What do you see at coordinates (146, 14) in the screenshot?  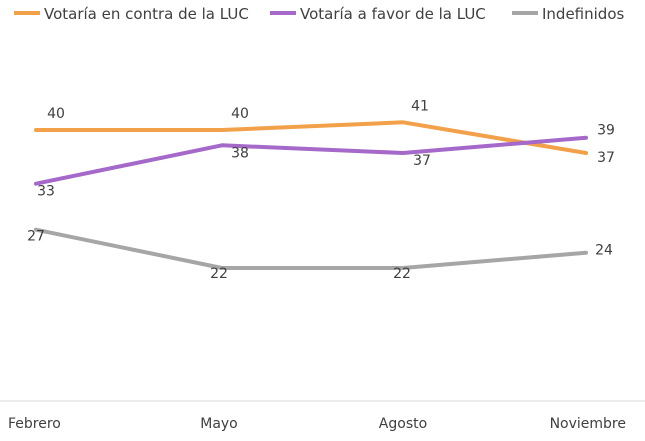 I see `legend-label-0: Votaría en contra de la LUC` at bounding box center [146, 14].